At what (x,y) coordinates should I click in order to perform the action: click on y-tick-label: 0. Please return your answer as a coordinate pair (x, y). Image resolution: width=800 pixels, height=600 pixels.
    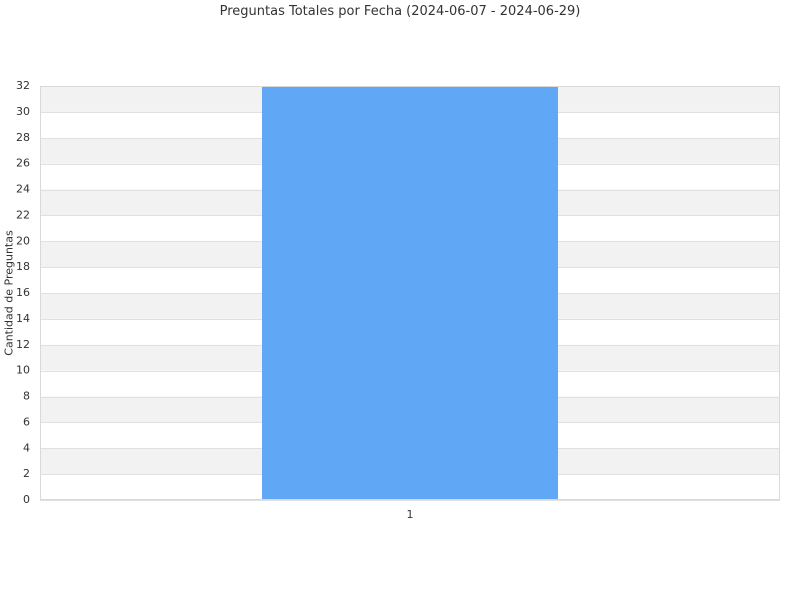
    Looking at the image, I should click on (26, 499).